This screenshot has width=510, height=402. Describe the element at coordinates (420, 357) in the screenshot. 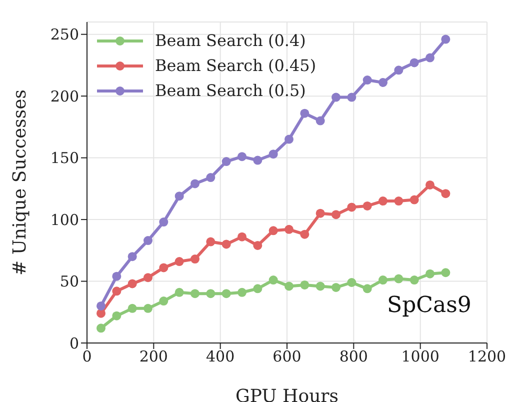

I see `x-tick-label: 1000` at that location.